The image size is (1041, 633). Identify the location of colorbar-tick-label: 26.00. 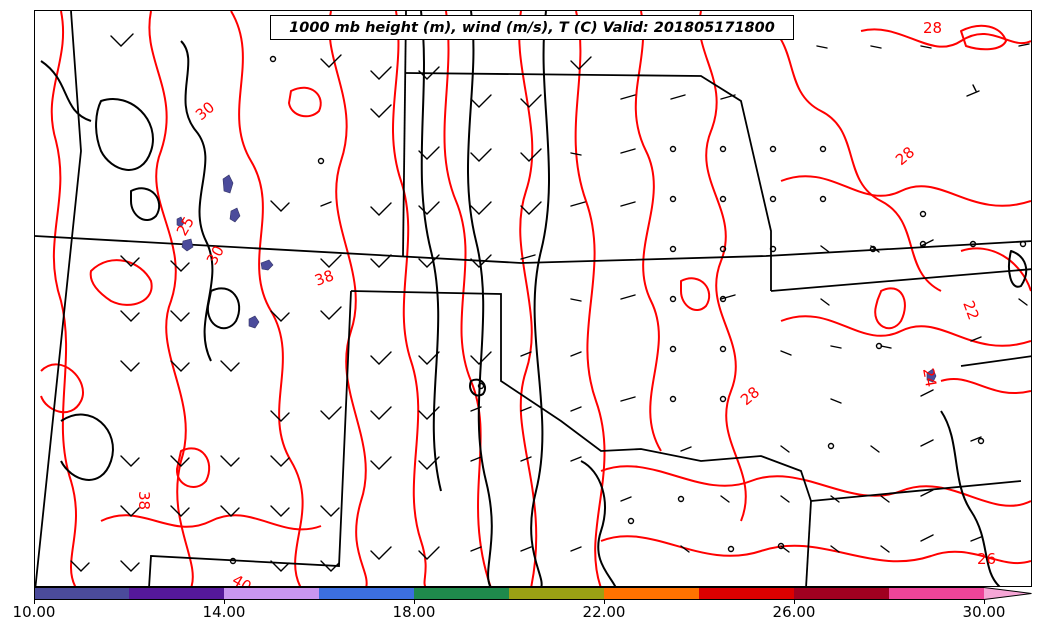
(794, 612).